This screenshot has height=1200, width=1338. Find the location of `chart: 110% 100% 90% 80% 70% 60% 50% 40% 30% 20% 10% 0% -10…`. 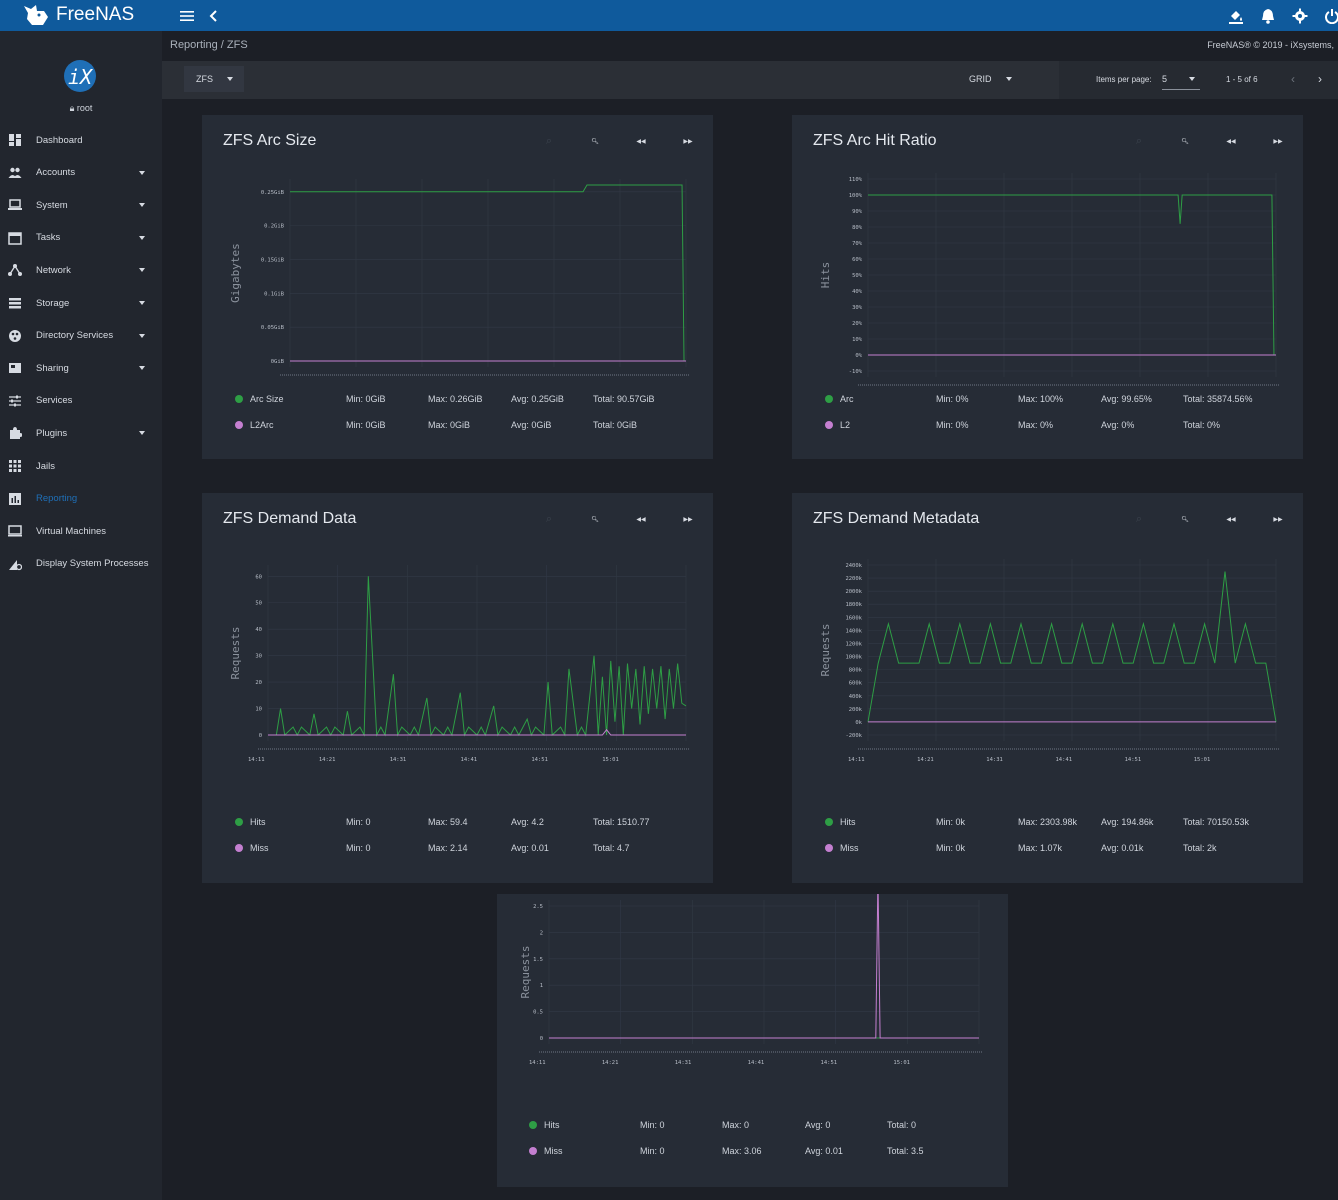

chart: 110% 100% 90% 80% 70% 60% 50% 40% 30% 20% 10% 0% -10… is located at coordinates (1049, 279).